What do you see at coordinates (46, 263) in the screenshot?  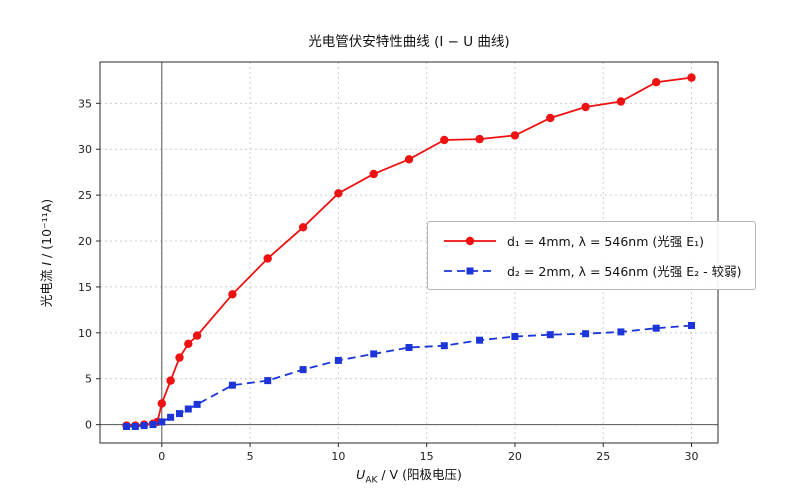 I see `y-axis-symbol: I` at bounding box center [46, 263].